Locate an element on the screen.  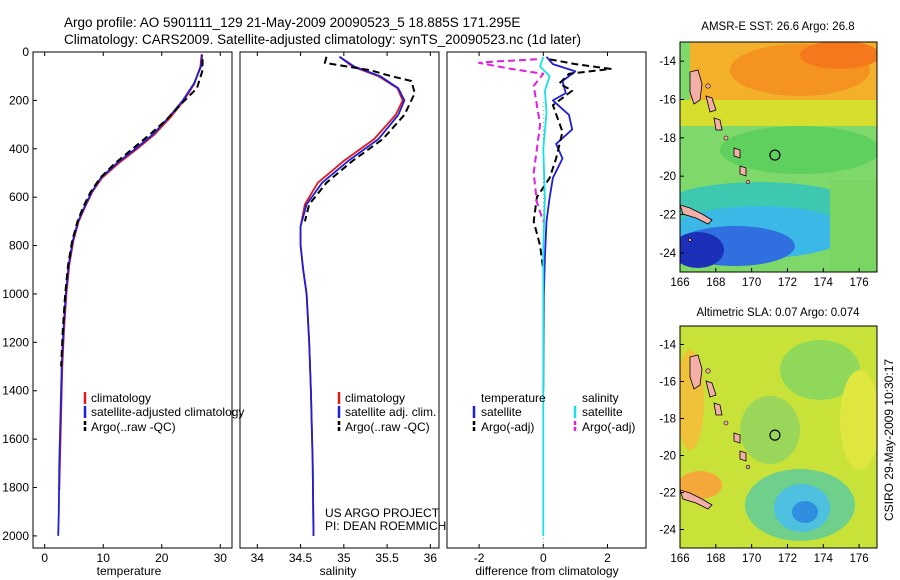
x-tick-label: 34.5 is located at coordinates (301, 558).